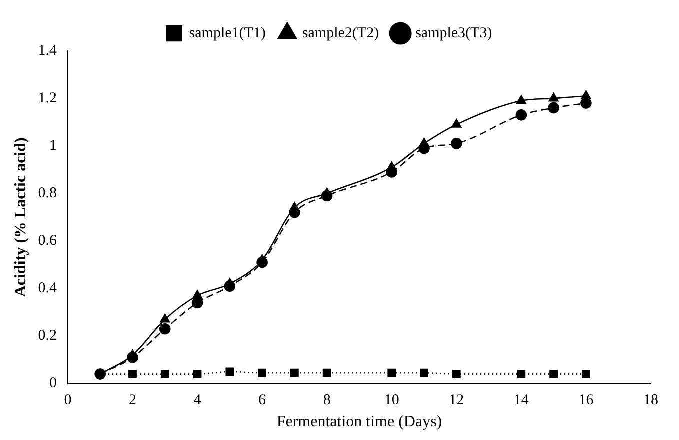 This screenshot has width=679, height=440. What do you see at coordinates (341, 33) in the screenshot?
I see `legend-label: sample2(T2)` at bounding box center [341, 33].